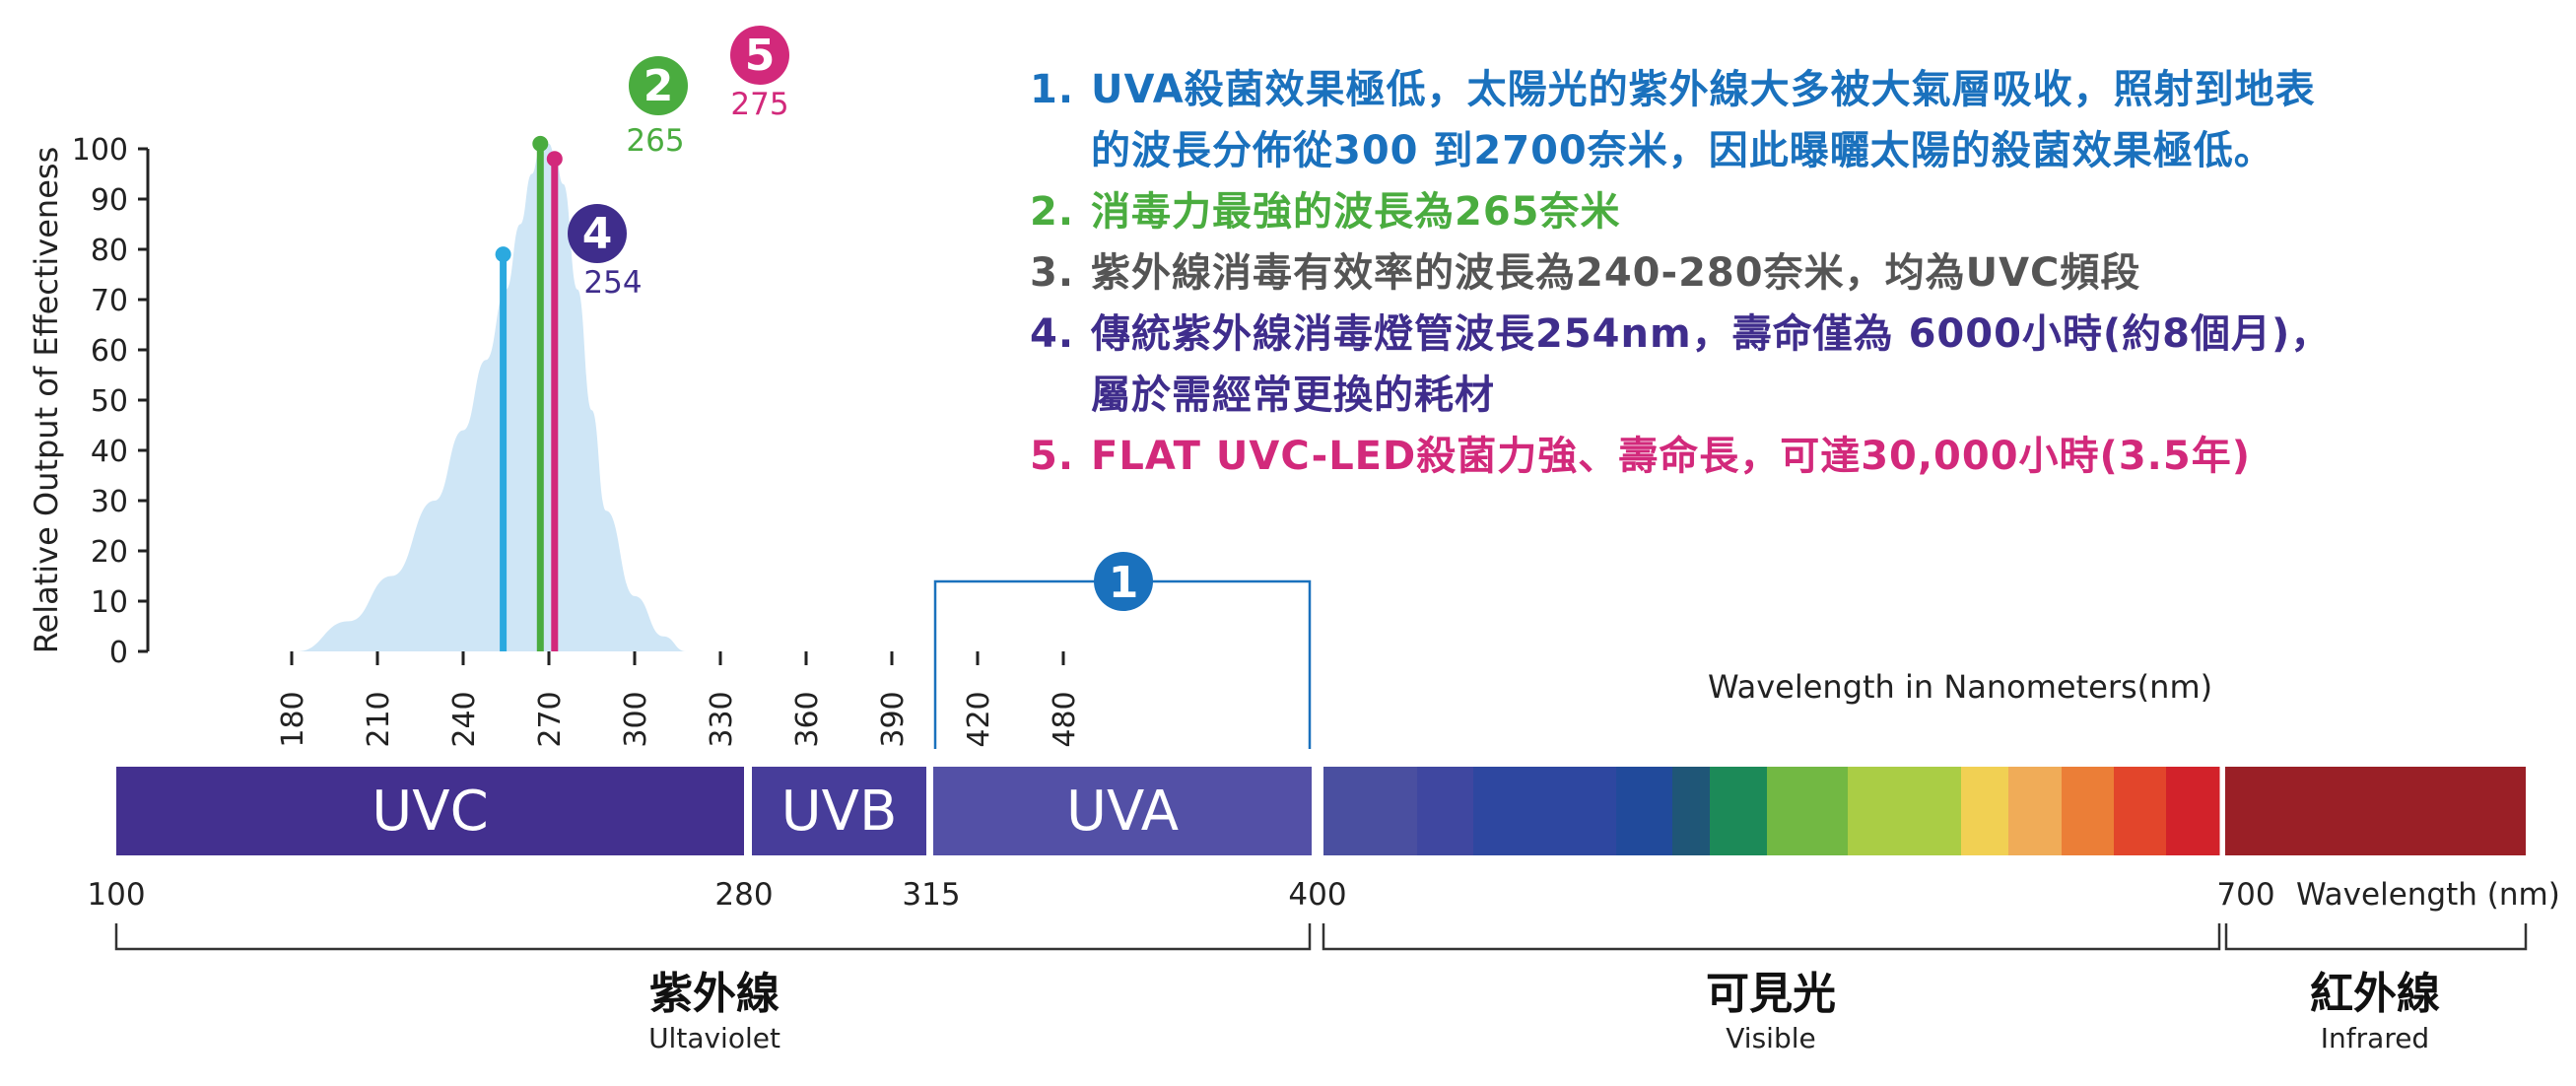  What do you see at coordinates (464, 719) in the screenshot?
I see `x-tick-label: 240` at bounding box center [464, 719].